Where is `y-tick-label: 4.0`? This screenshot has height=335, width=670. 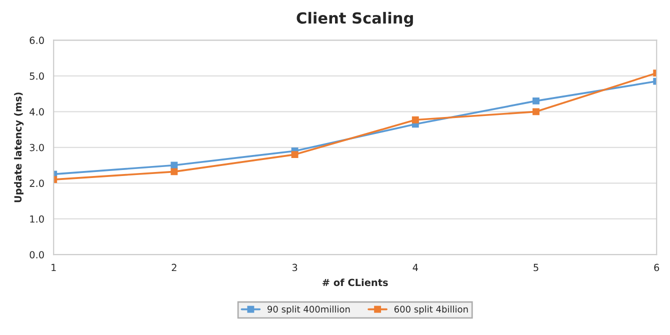 y-tick-label: 4.0 is located at coordinates (37, 112).